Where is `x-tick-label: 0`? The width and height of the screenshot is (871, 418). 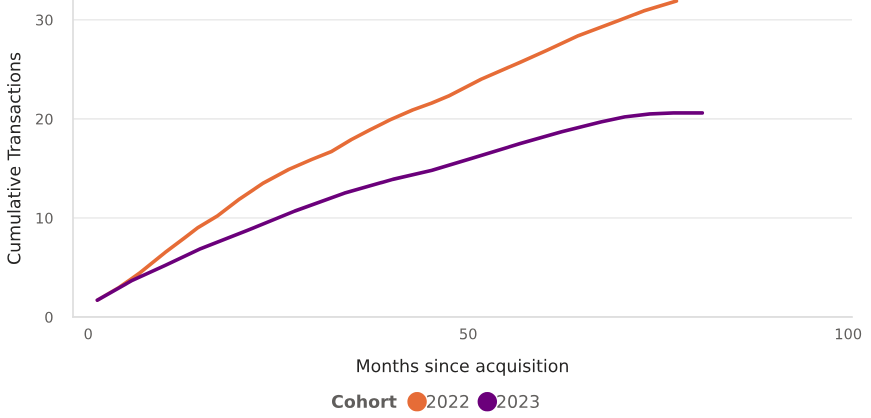
x-tick-label: 0 is located at coordinates (88, 334).